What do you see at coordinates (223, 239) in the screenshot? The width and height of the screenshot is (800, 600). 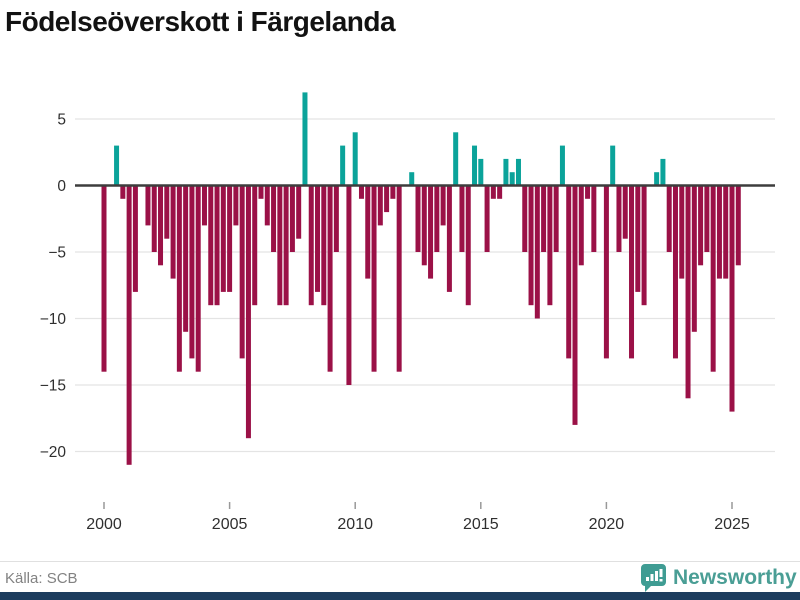 I see `bar-2004-Q4` at bounding box center [223, 239].